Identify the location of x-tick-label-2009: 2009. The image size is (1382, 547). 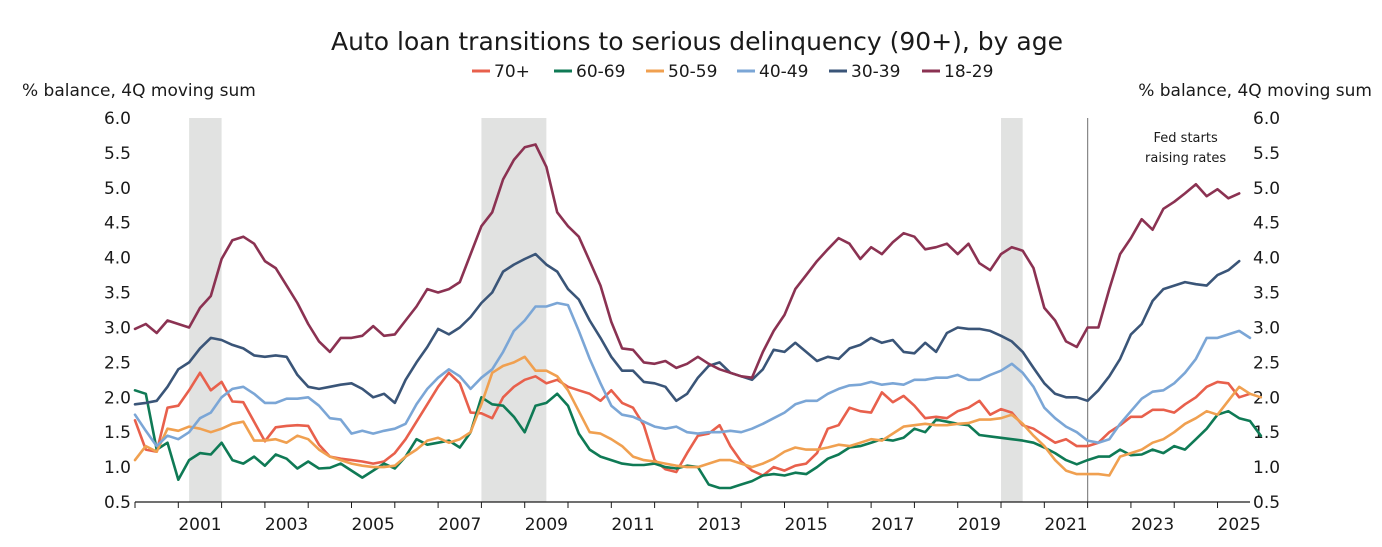
(546, 525).